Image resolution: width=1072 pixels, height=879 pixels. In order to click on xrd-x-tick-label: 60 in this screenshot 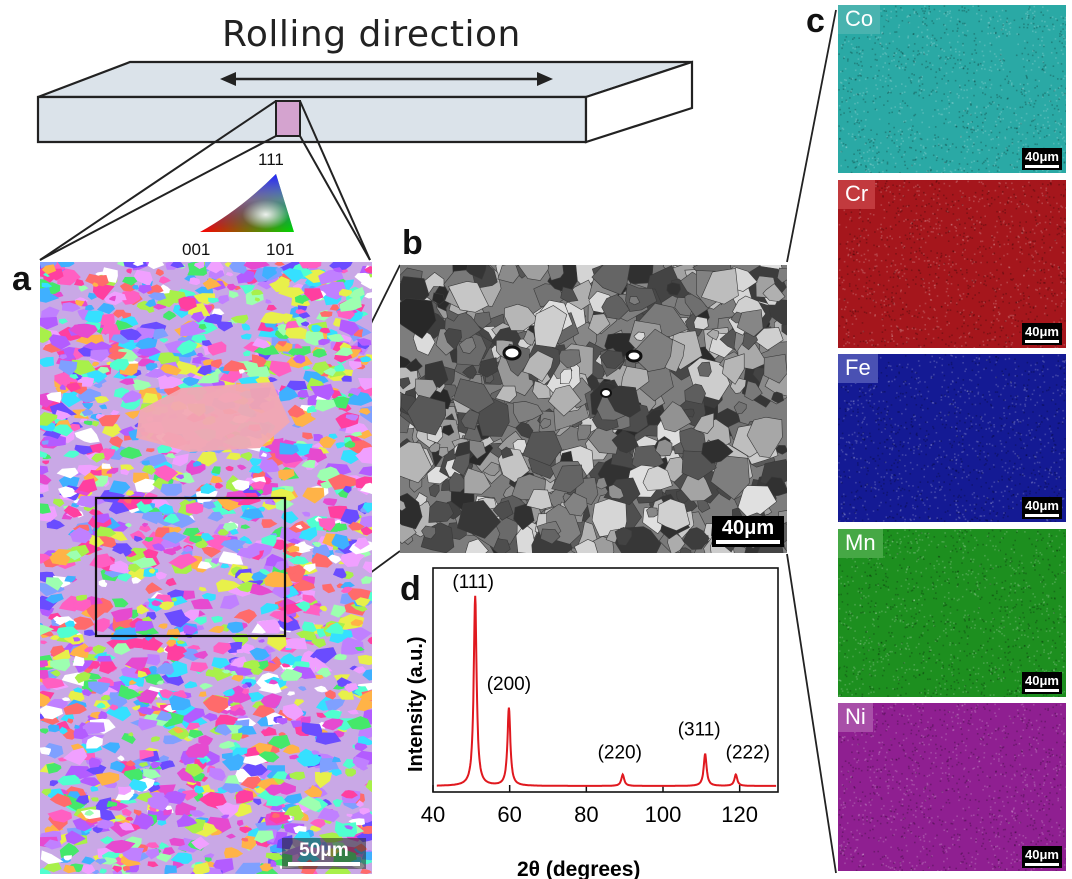, I will do `click(509, 814)`.